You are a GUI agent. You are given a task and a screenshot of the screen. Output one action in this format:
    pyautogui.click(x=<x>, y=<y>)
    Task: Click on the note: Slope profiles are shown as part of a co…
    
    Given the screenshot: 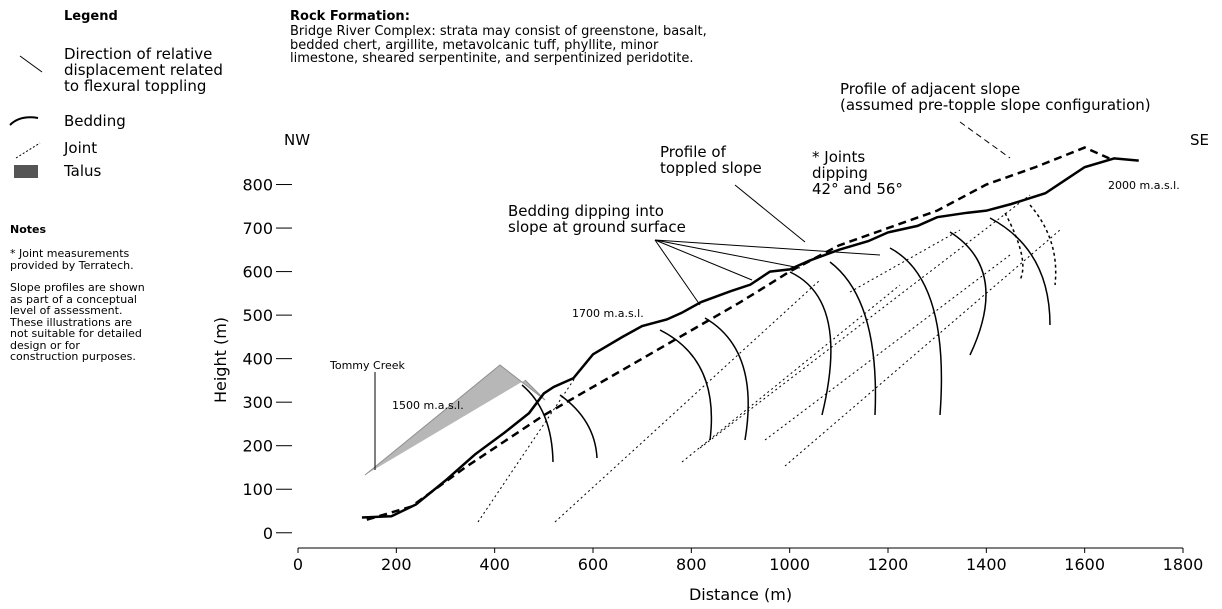 What is the action you would take?
    pyautogui.click(x=77, y=322)
    